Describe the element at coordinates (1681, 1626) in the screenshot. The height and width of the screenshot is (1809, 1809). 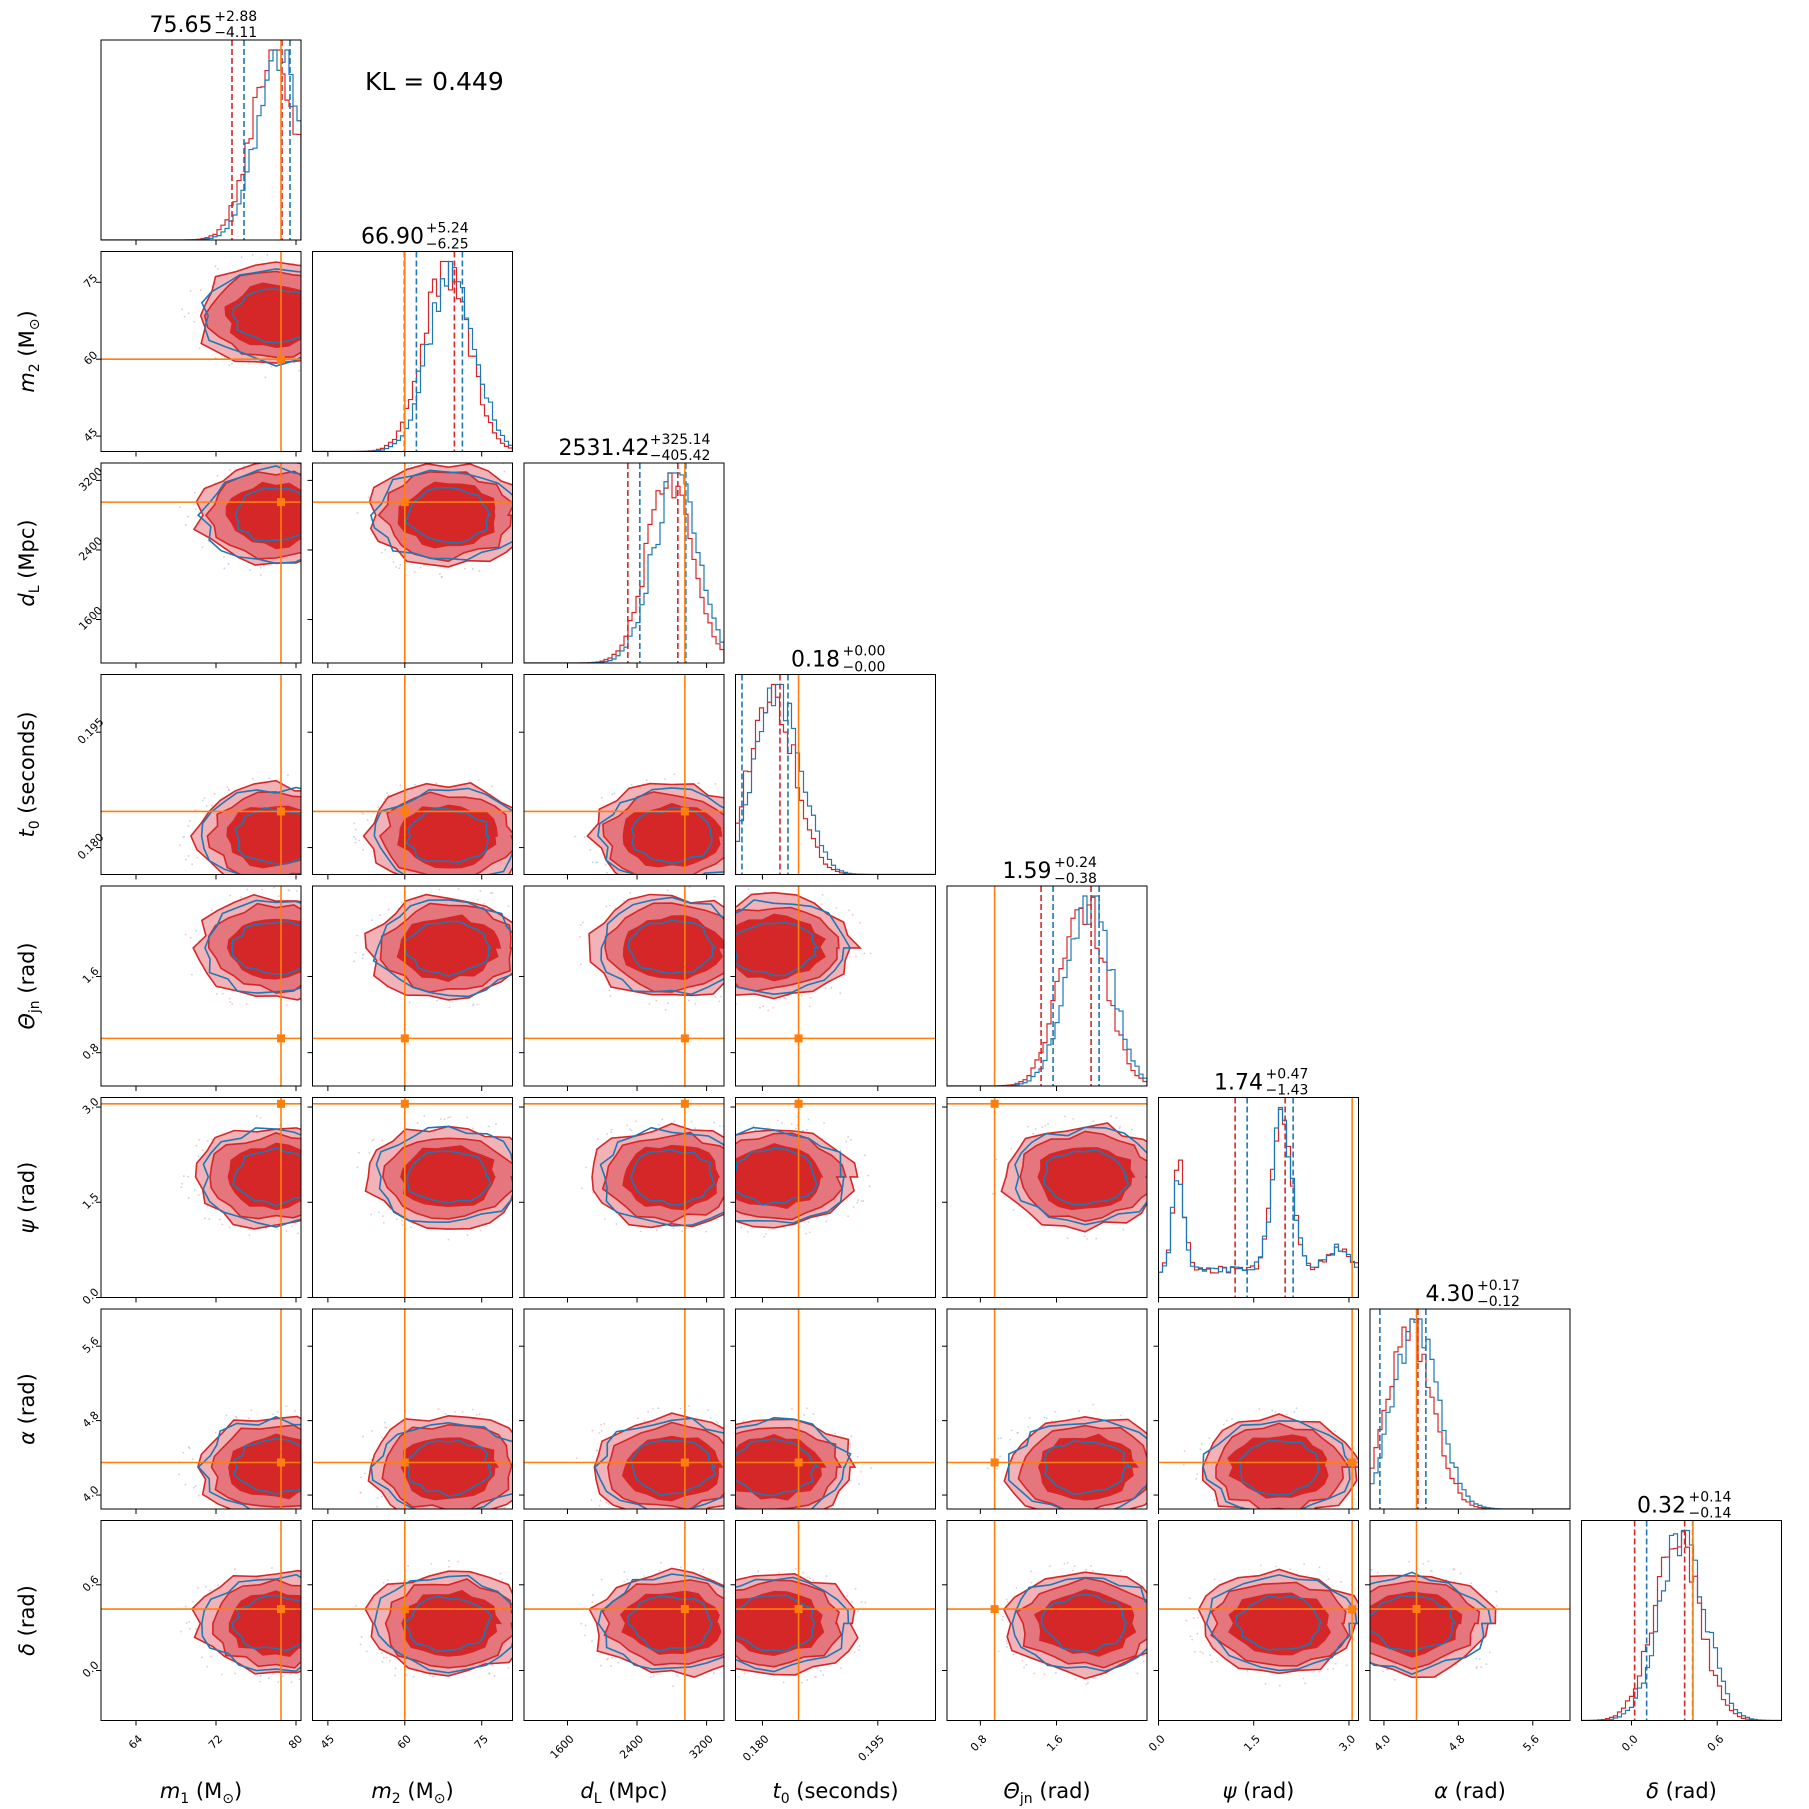
I see `hist-delta-a` at that location.